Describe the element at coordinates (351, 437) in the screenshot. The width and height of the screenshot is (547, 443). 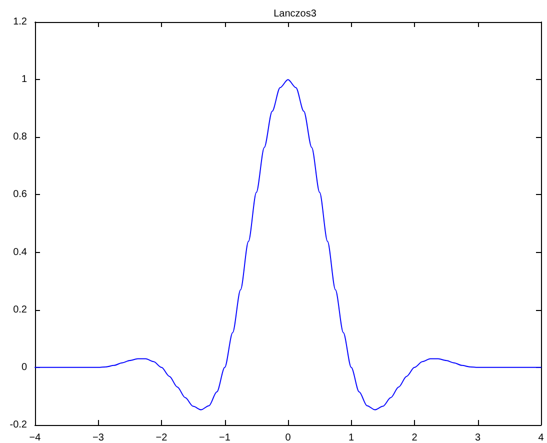
I see `x-tick-label: 1` at that location.